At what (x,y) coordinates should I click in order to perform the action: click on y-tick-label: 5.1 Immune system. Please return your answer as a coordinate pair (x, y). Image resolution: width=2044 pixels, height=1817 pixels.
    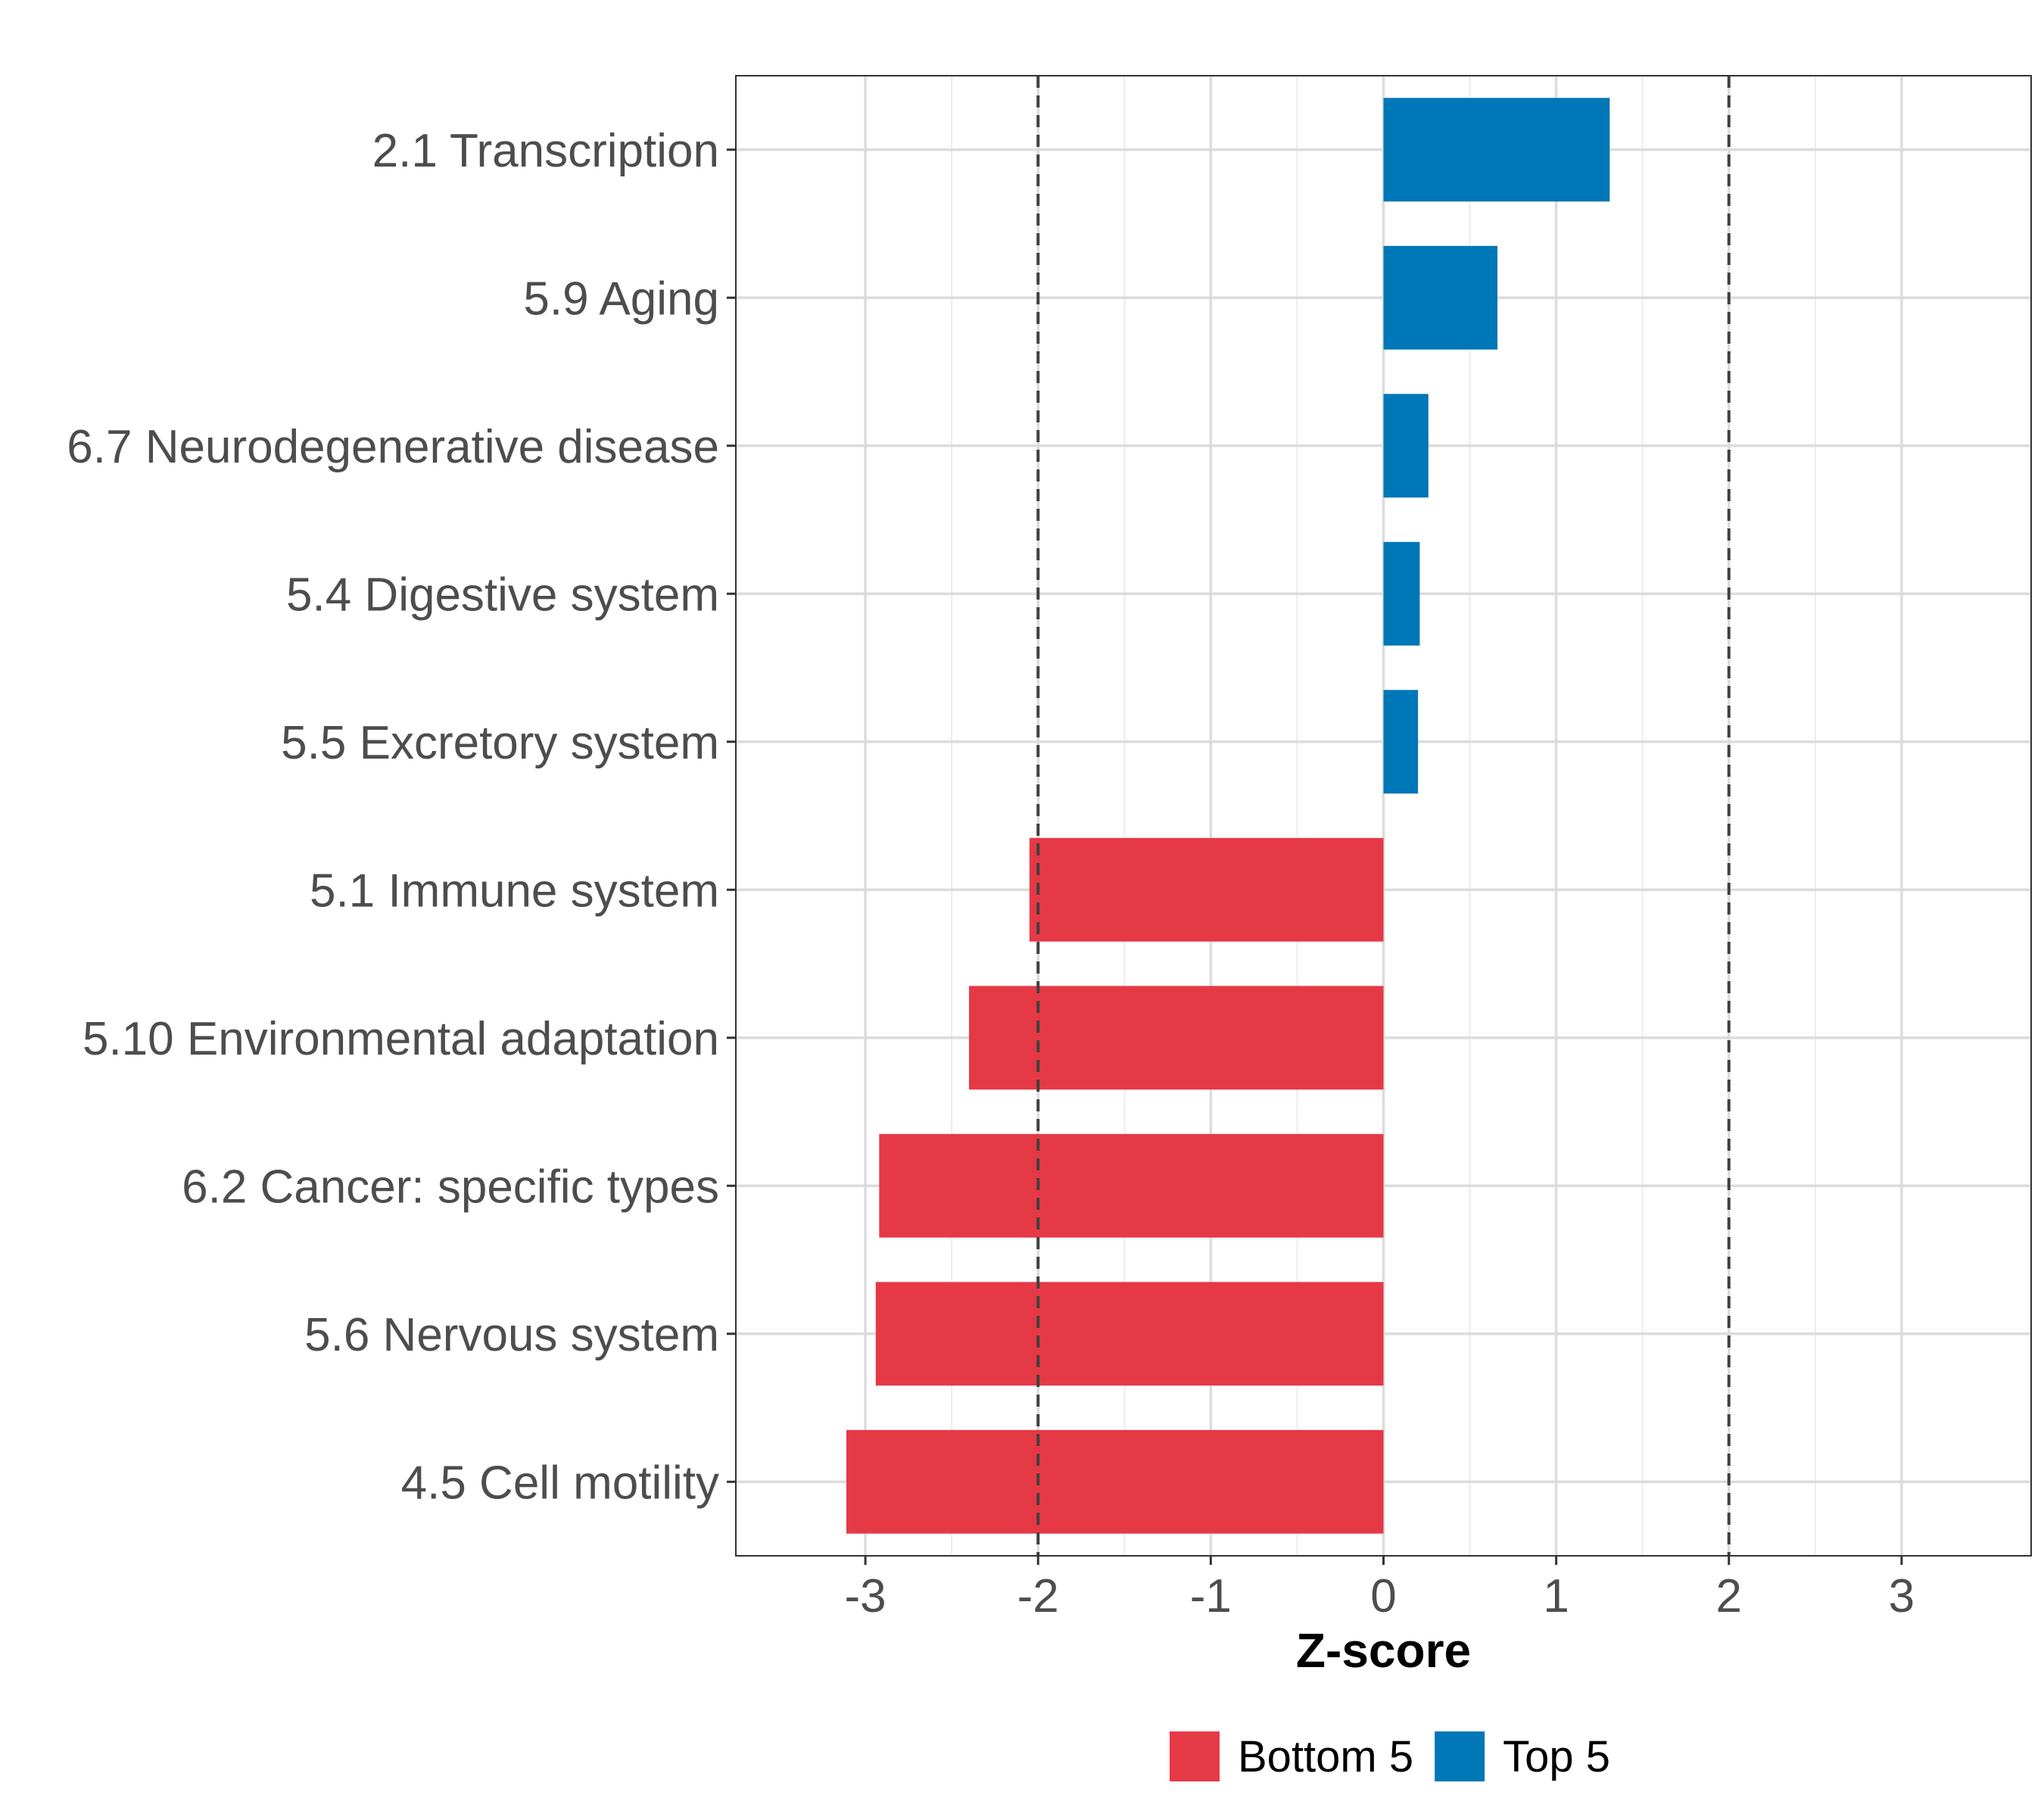
    Looking at the image, I should click on (514, 891).